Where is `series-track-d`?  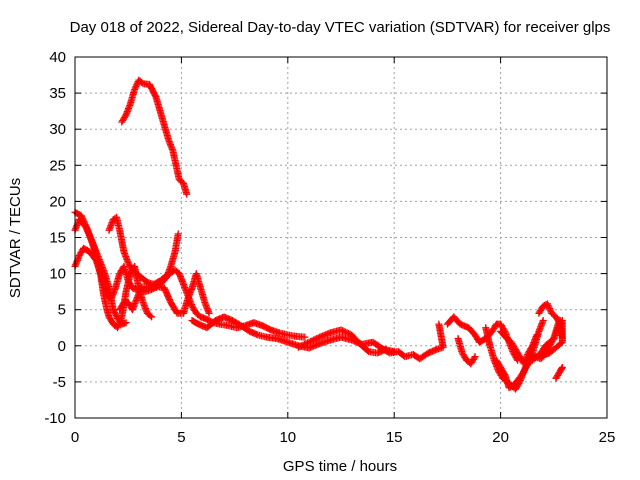
series-track-d is located at coordinates (207, 277).